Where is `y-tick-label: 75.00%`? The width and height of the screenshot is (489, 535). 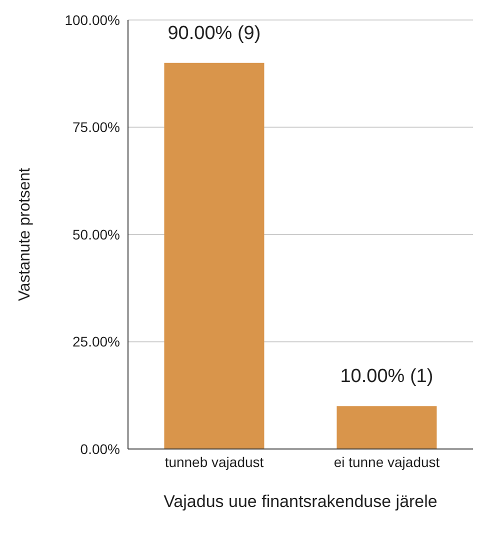 y-tick-label: 75.00% is located at coordinates (96, 127).